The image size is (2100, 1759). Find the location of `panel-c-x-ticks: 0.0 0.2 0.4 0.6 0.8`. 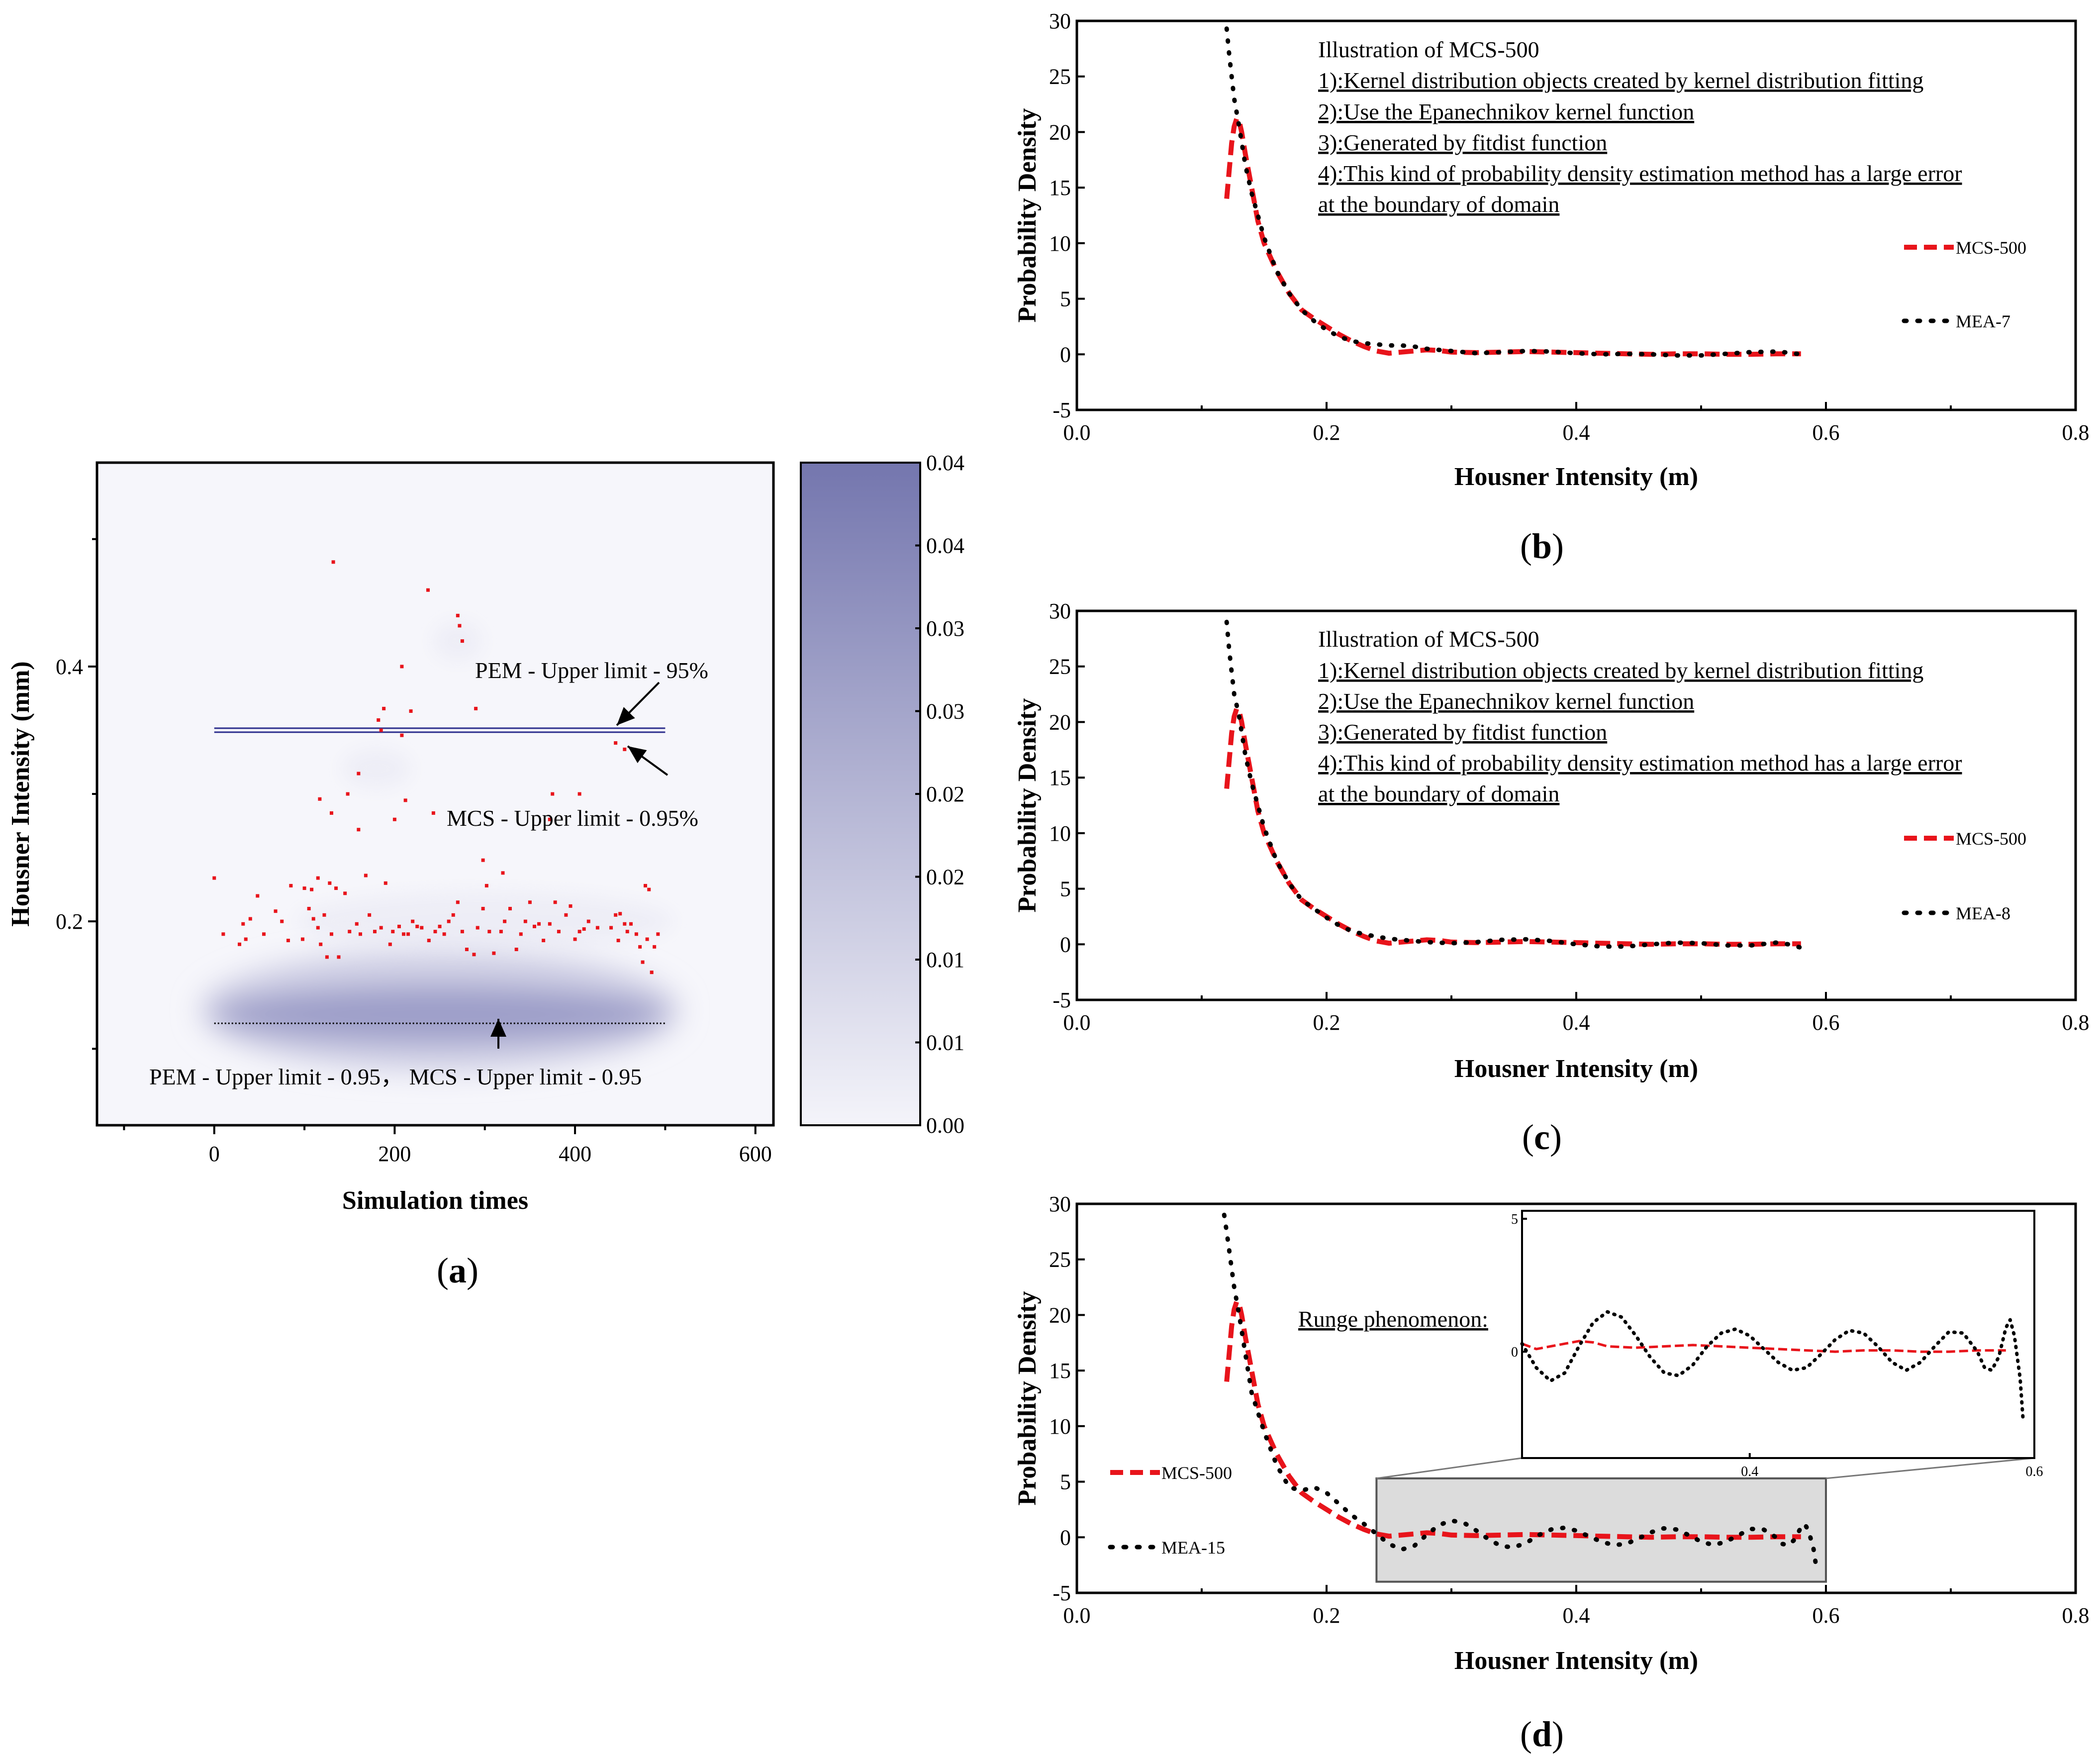

panel-c-x-ticks: 0.0 0.2 0.4 0.6 0.8 is located at coordinates (1576, 1014).